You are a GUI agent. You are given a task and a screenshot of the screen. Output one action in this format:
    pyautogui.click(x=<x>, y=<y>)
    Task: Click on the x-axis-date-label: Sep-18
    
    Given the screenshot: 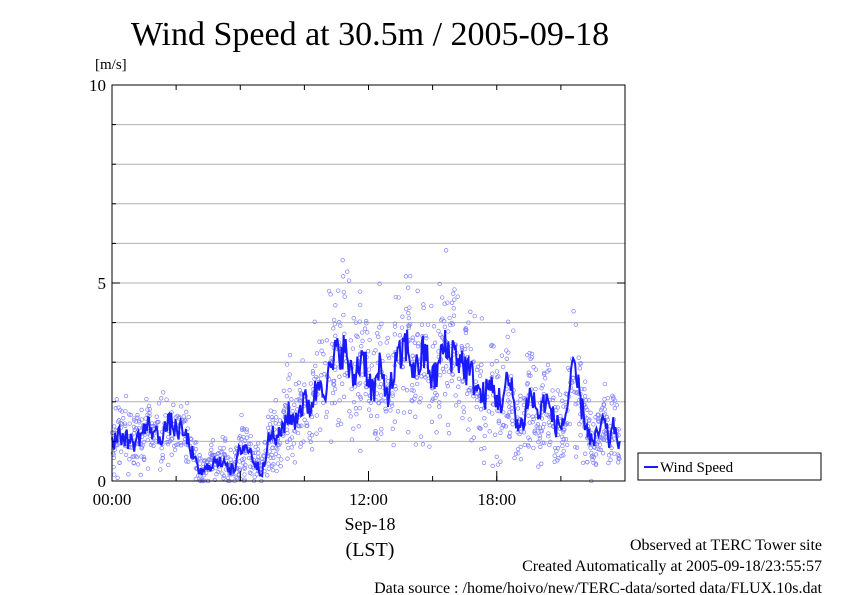 What is the action you would take?
    pyautogui.click(x=370, y=524)
    